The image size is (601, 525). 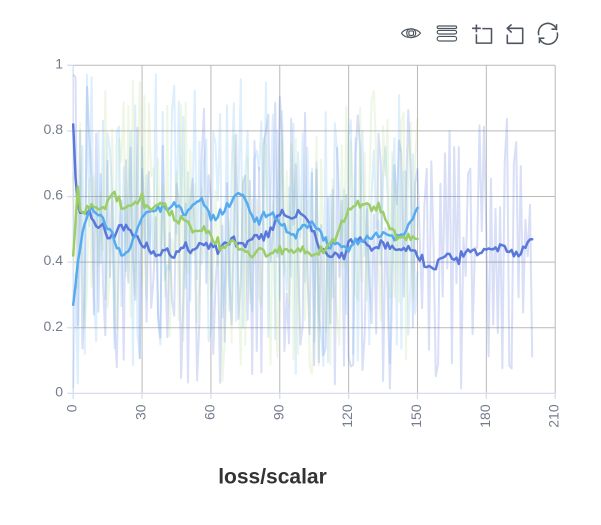 What do you see at coordinates (209, 412) in the screenshot?
I see `svg-text: 60` at bounding box center [209, 412].